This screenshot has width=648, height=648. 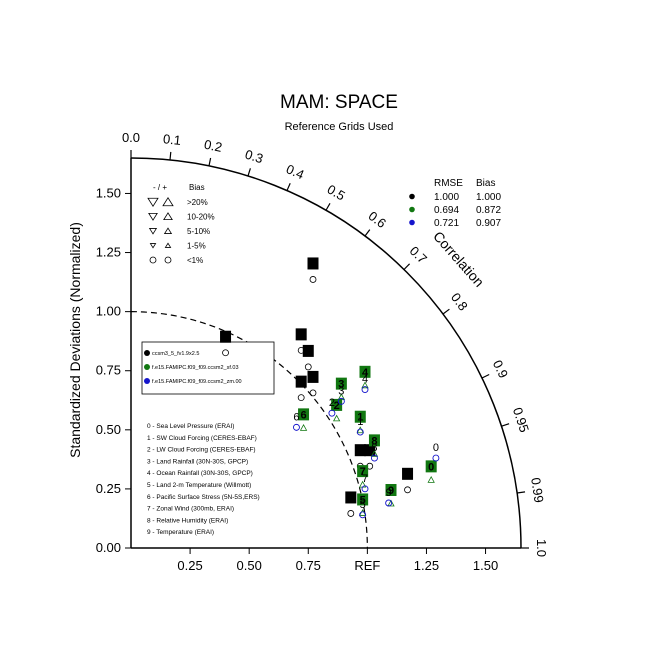 What do you see at coordinates (190, 509) in the screenshot?
I see `variable-list-item: 7 - Zonal Wind (300mb, ERAI)` at bounding box center [190, 509].